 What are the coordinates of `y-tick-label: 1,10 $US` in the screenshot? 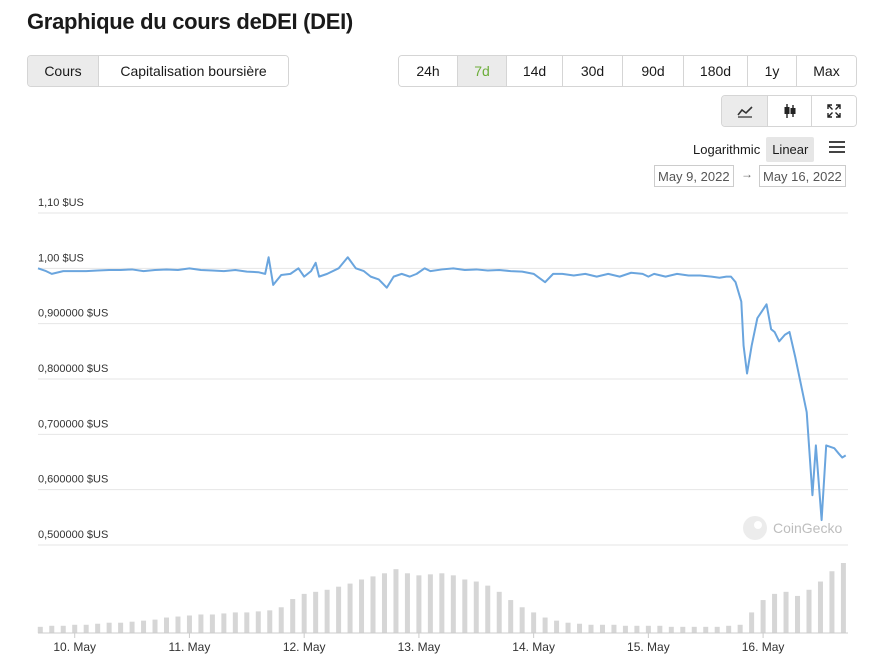 It's located at (61, 203).